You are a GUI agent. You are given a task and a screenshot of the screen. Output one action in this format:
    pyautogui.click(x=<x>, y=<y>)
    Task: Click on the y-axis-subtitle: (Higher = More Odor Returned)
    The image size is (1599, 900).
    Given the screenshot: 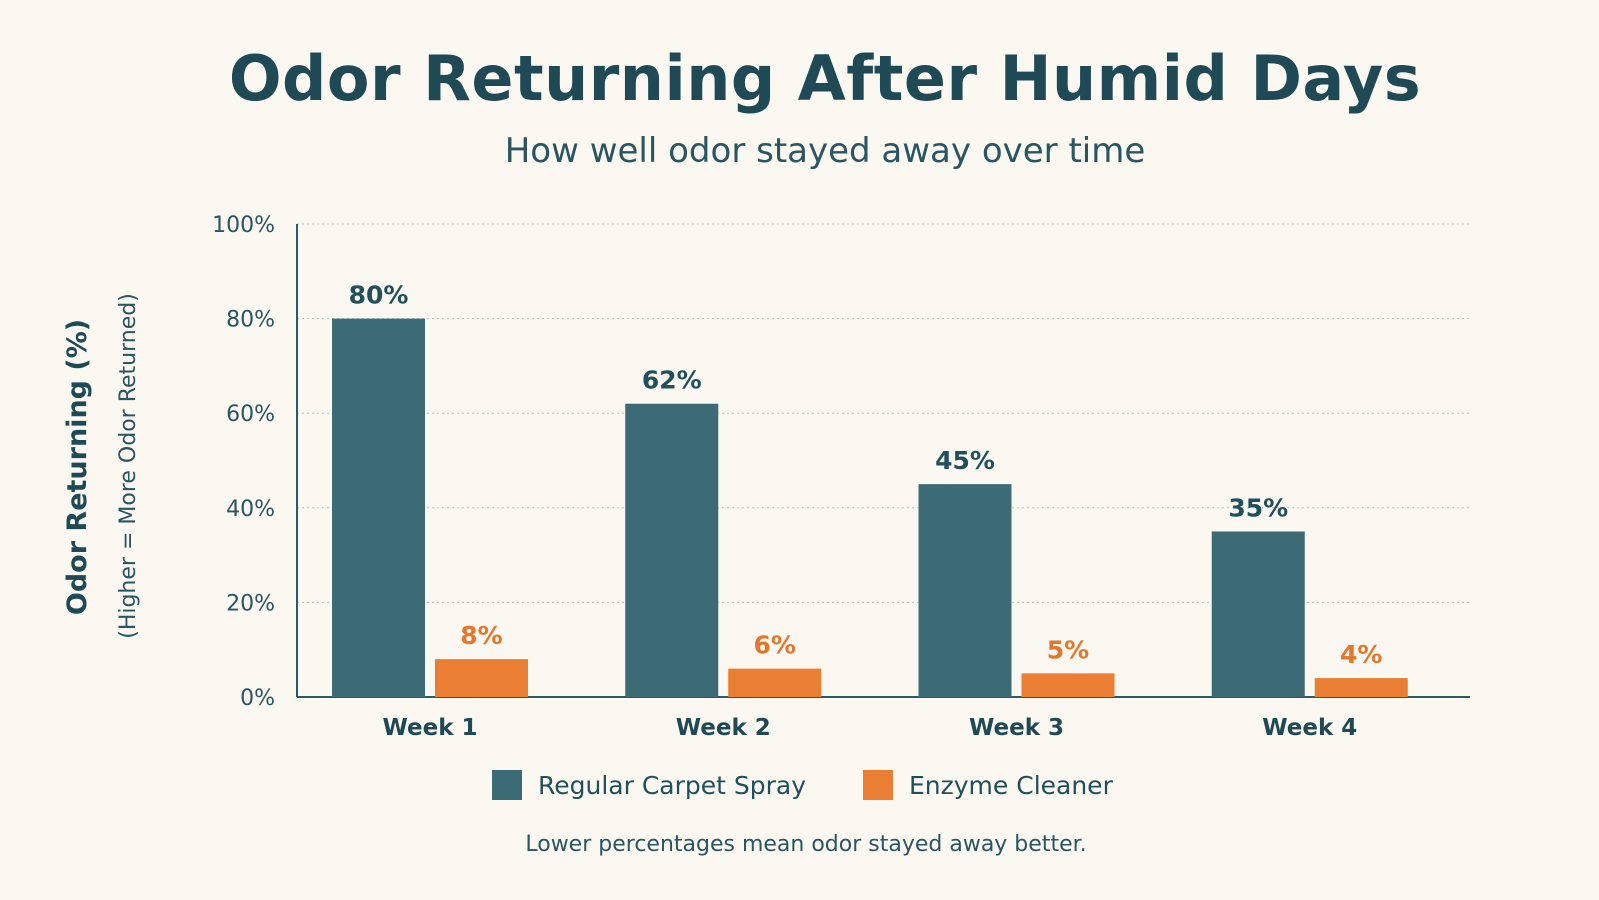 What is the action you would take?
    pyautogui.click(x=128, y=466)
    